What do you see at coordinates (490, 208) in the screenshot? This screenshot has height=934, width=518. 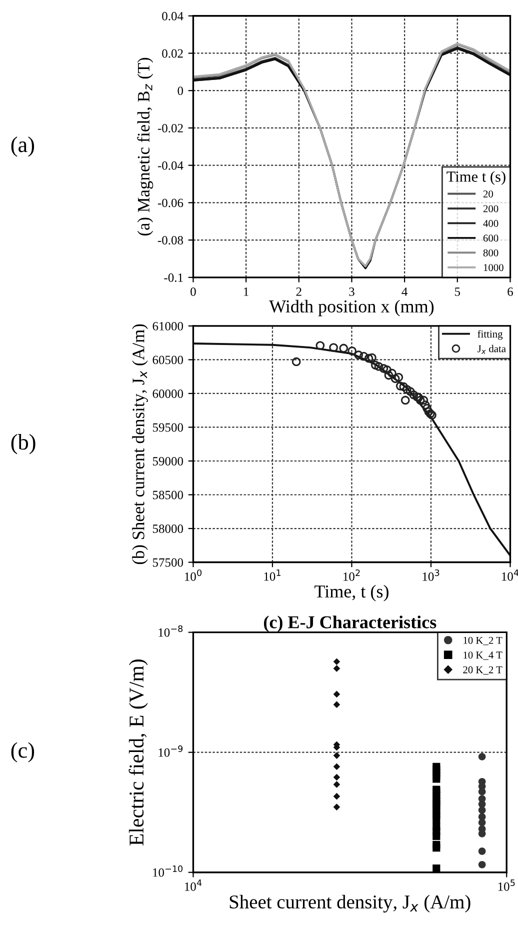 I see `legend-label: 200` at bounding box center [490, 208].